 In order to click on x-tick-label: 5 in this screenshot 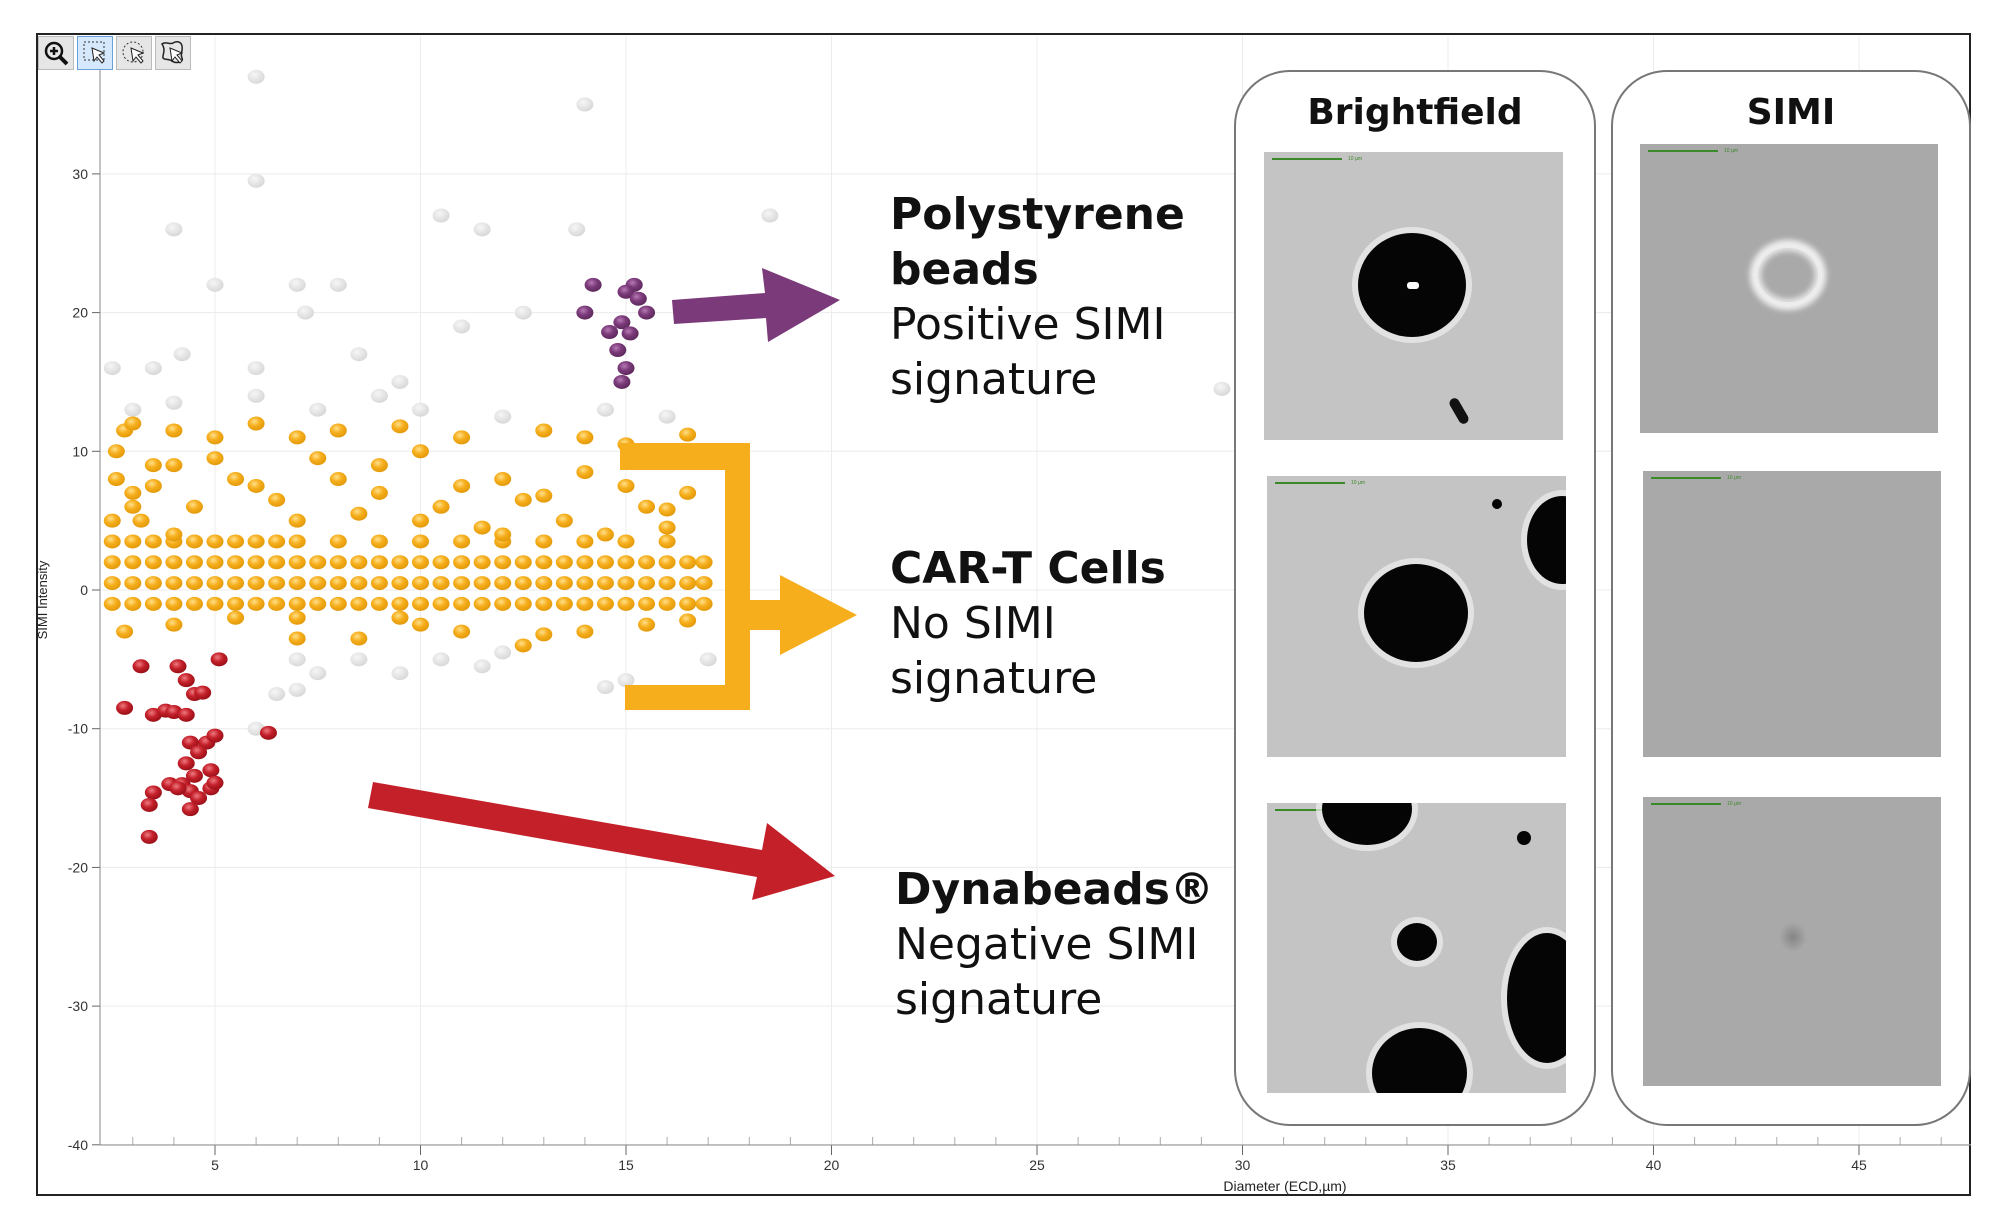, I will do `click(215, 1165)`.